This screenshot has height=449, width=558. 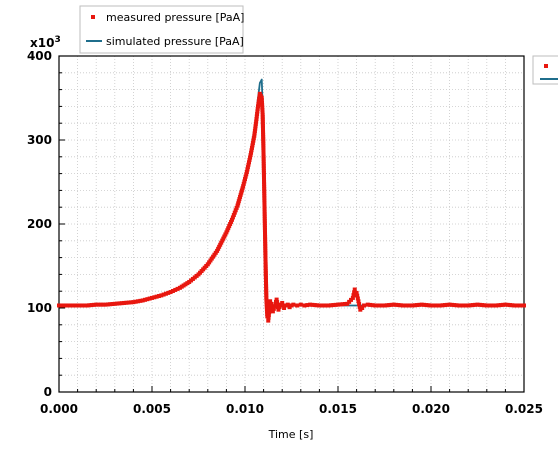 I want to click on x-axis-title: Time [s], so click(x=291, y=434).